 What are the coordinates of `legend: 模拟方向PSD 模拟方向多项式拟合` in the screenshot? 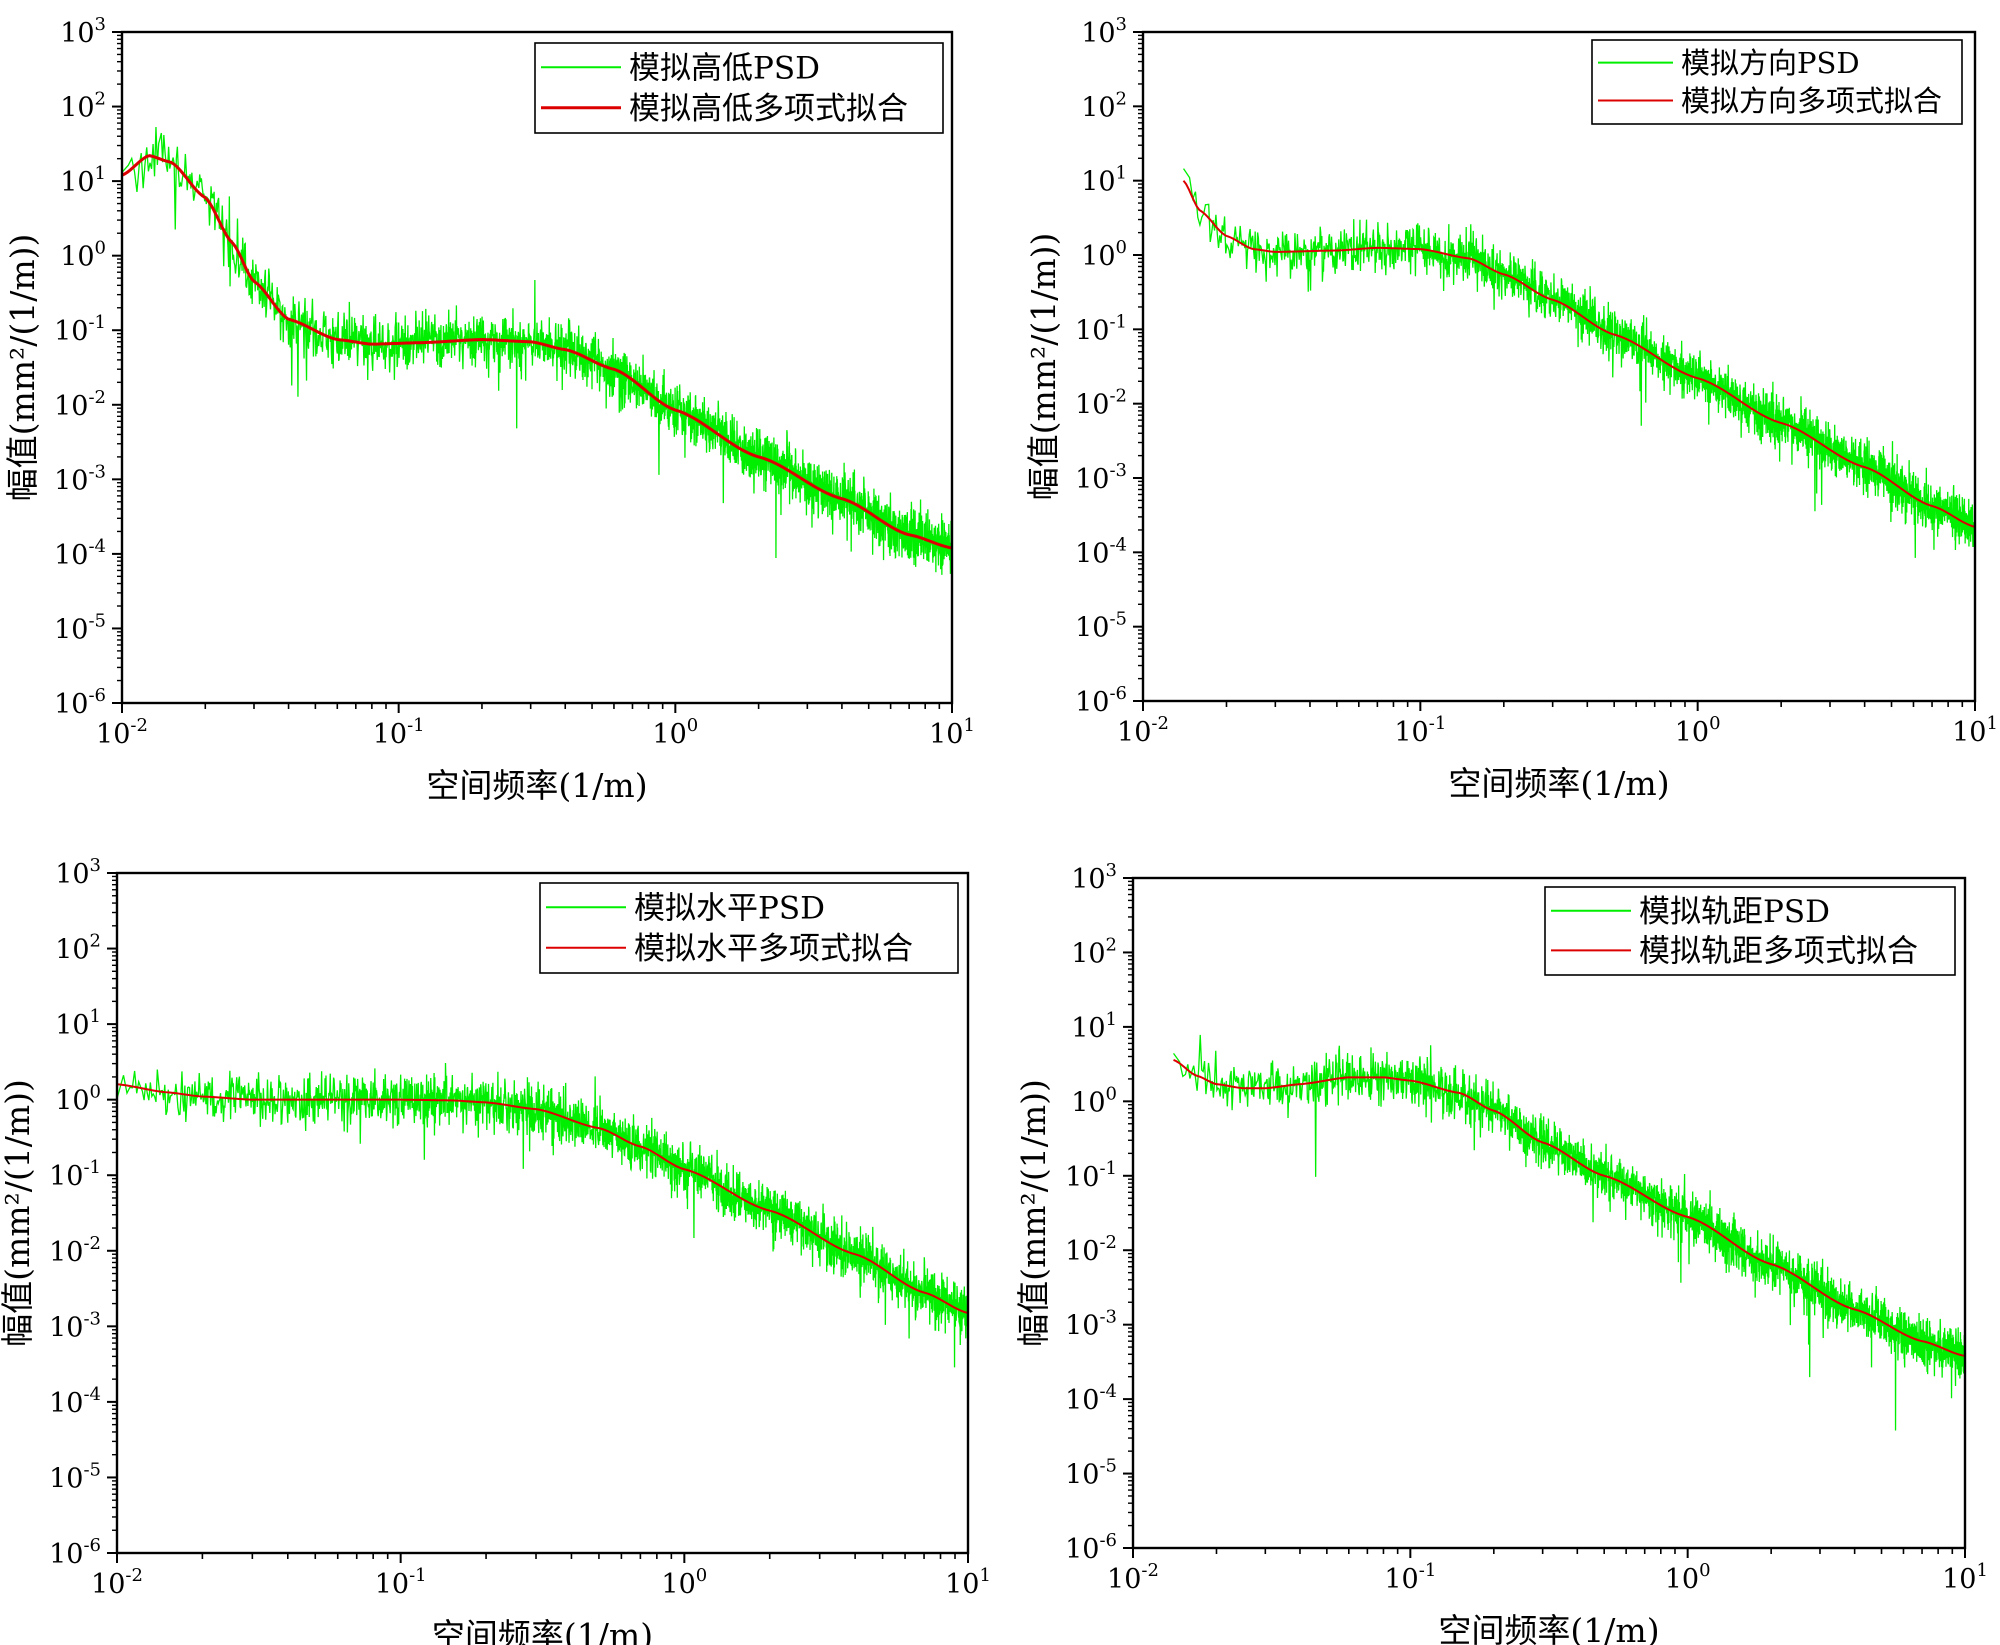 It's located at (1777, 82).